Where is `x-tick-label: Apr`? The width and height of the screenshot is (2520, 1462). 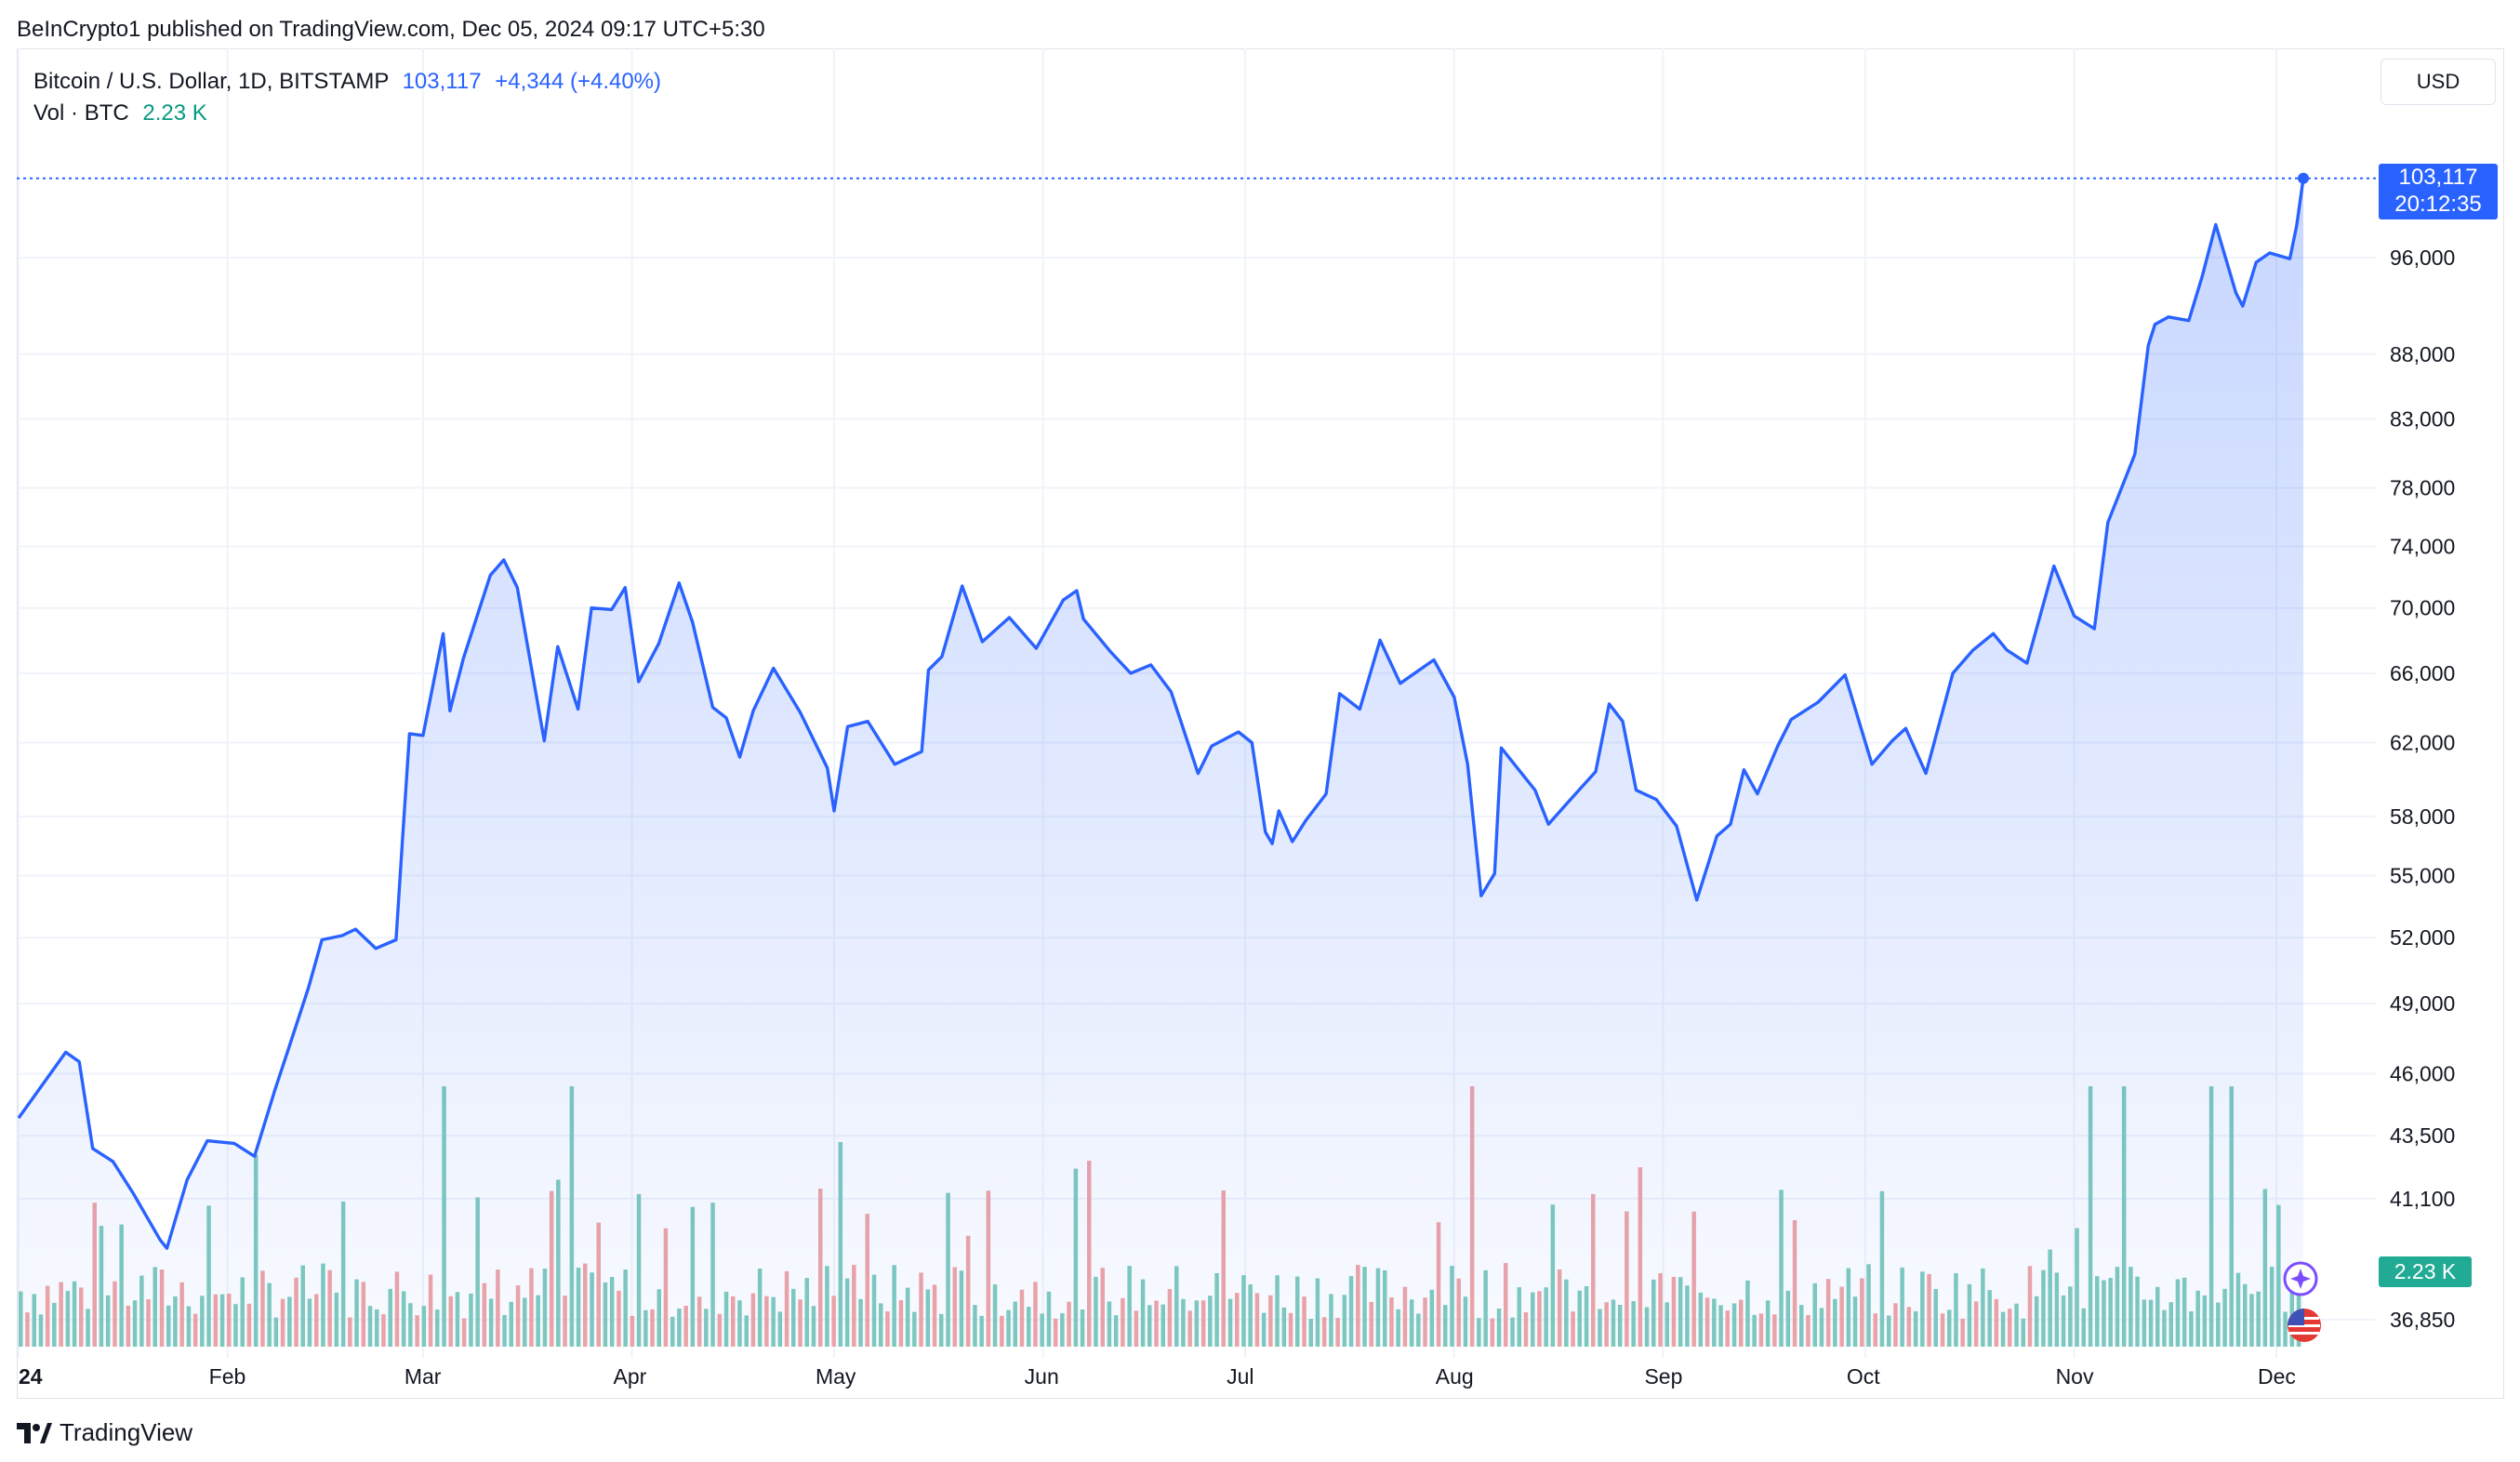 x-tick-label: Apr is located at coordinates (630, 1377).